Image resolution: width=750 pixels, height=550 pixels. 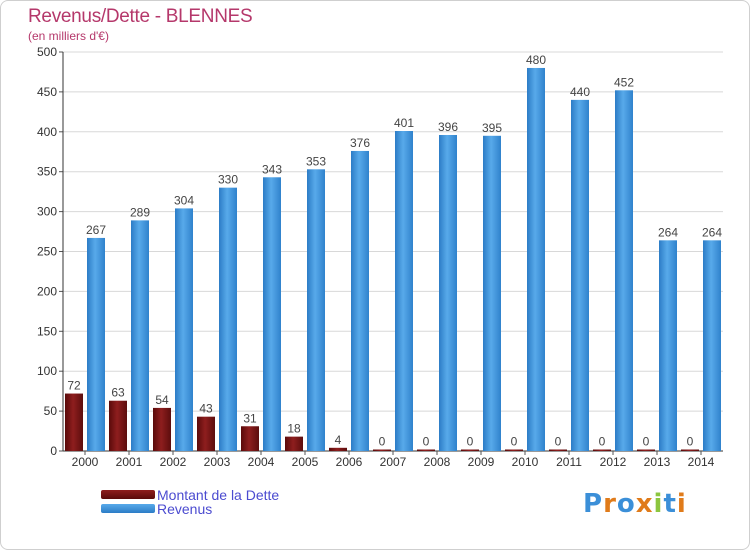 What do you see at coordinates (118, 393) in the screenshot?
I see `debt-bar-label: 63` at bounding box center [118, 393].